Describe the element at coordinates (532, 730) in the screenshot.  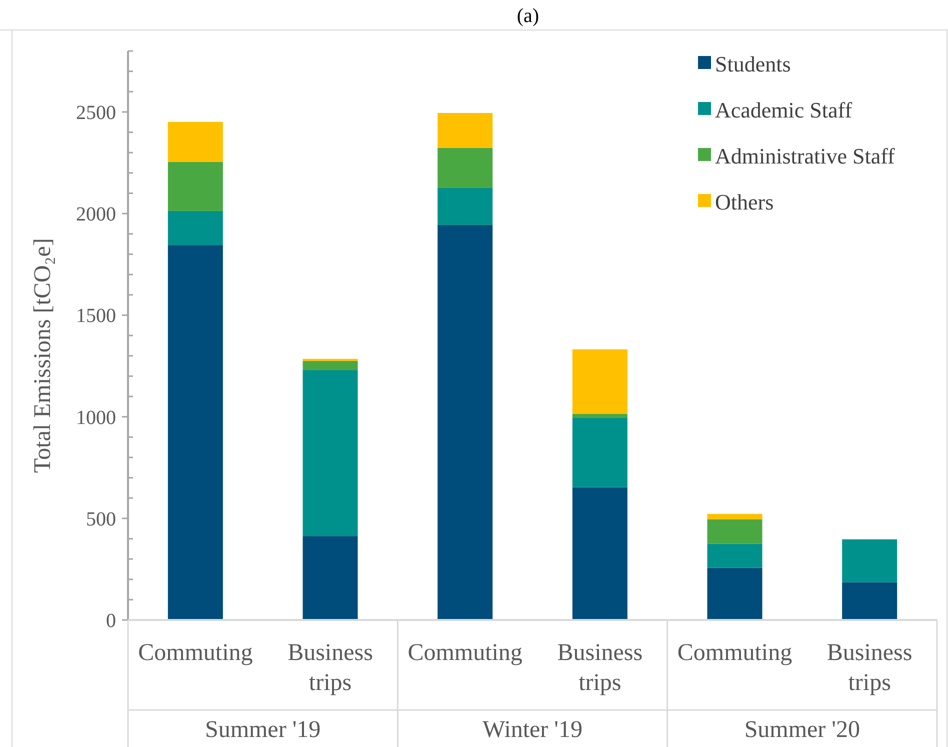
I see `text: Winter '19` at that location.